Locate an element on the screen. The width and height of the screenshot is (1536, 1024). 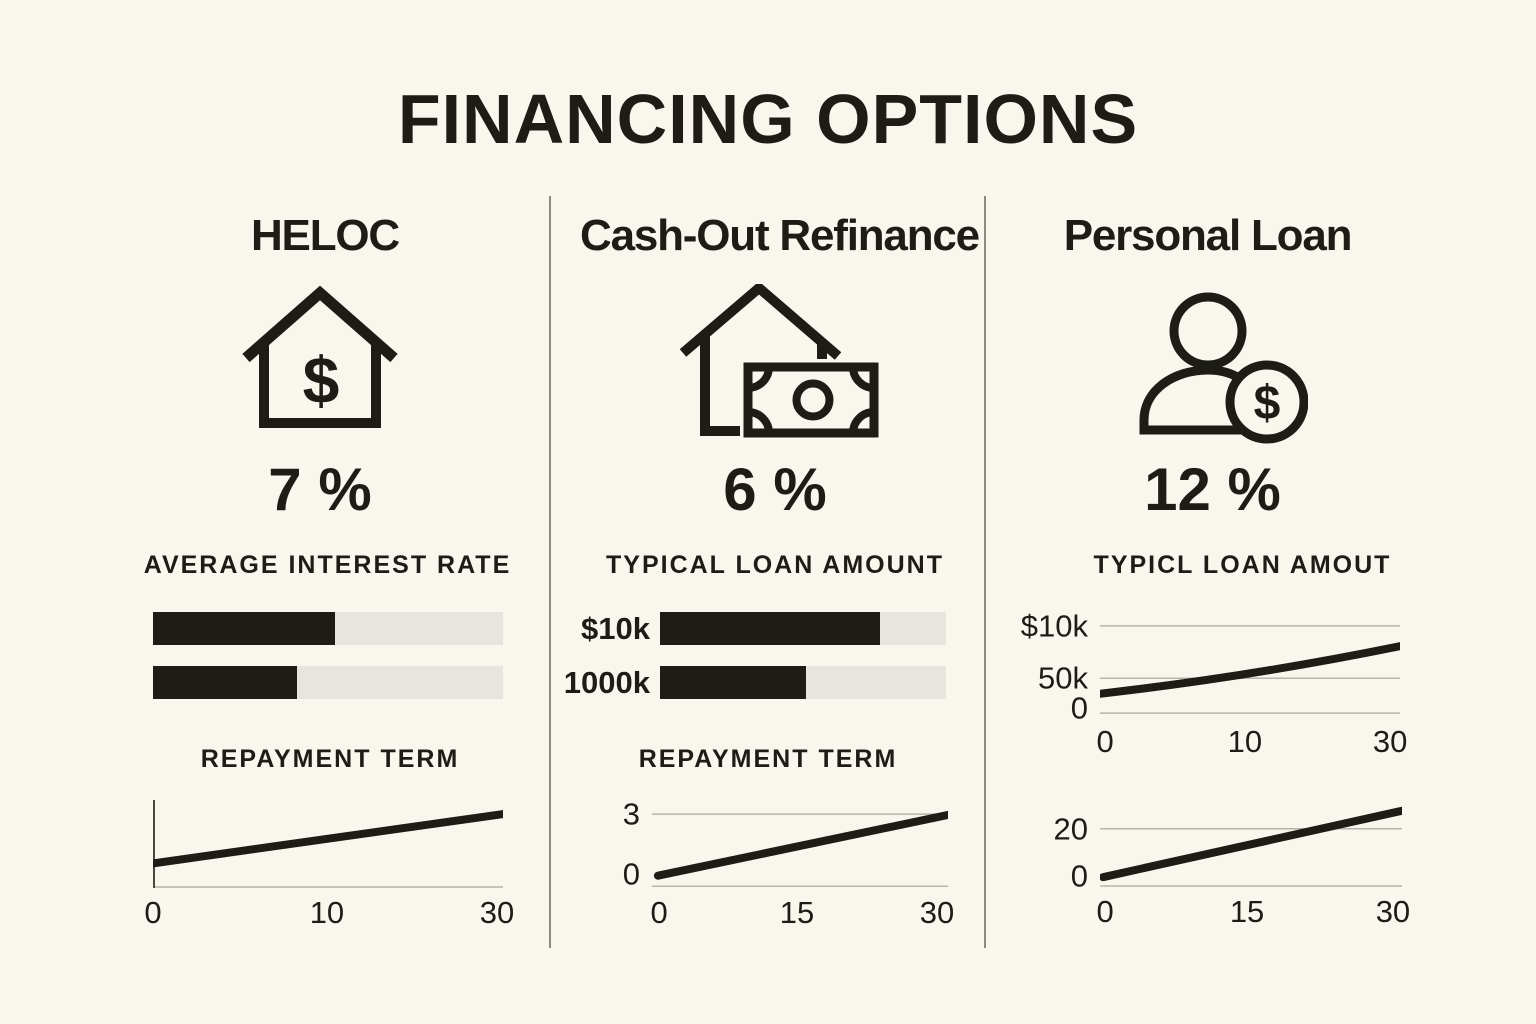
column-title-heloc: HELOC is located at coordinates (325, 235).